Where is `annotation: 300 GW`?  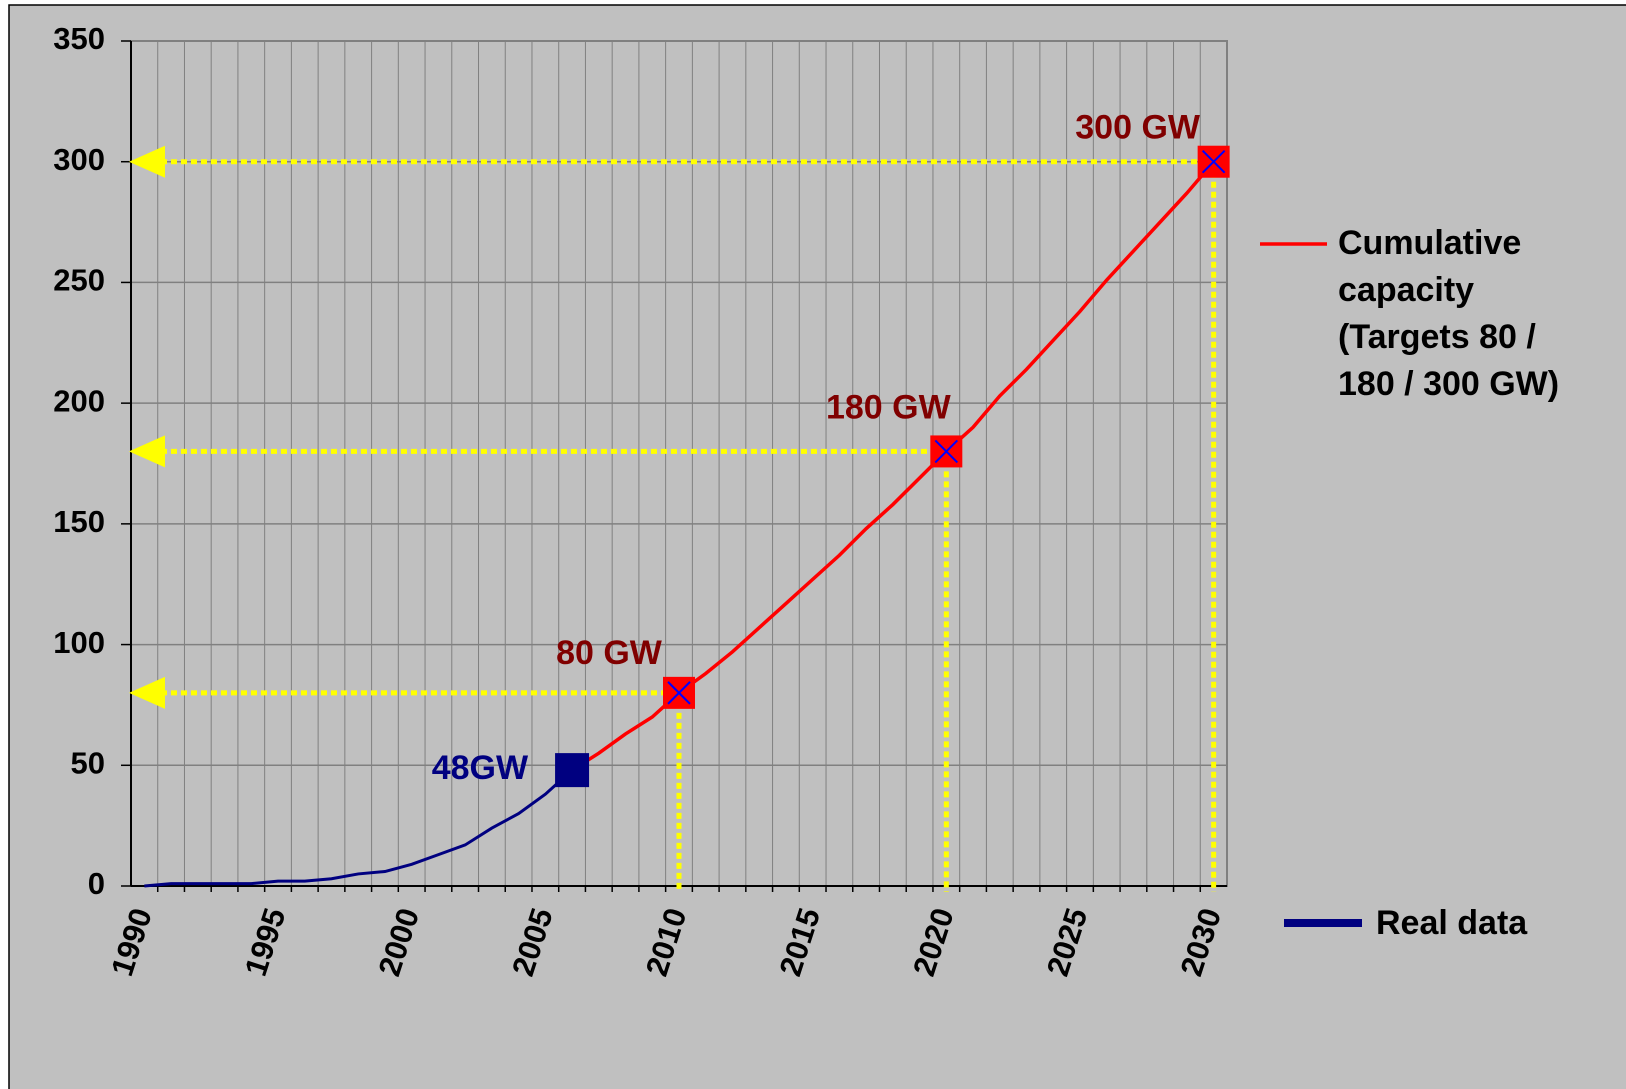 annotation: 300 GW is located at coordinates (1138, 128).